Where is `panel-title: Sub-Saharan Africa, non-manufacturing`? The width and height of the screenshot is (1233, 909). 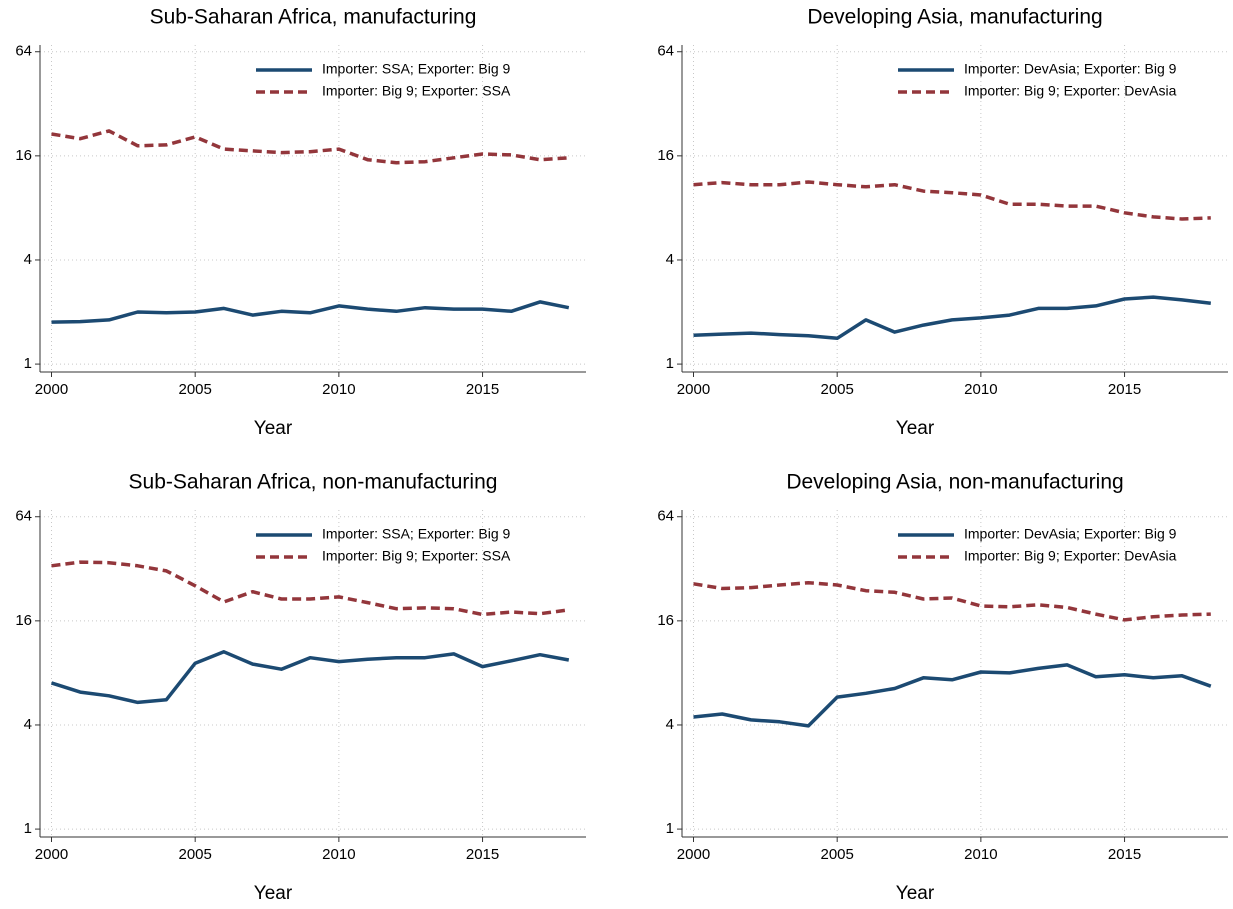
panel-title: Sub-Saharan Africa, non-manufacturing is located at coordinates (313, 482).